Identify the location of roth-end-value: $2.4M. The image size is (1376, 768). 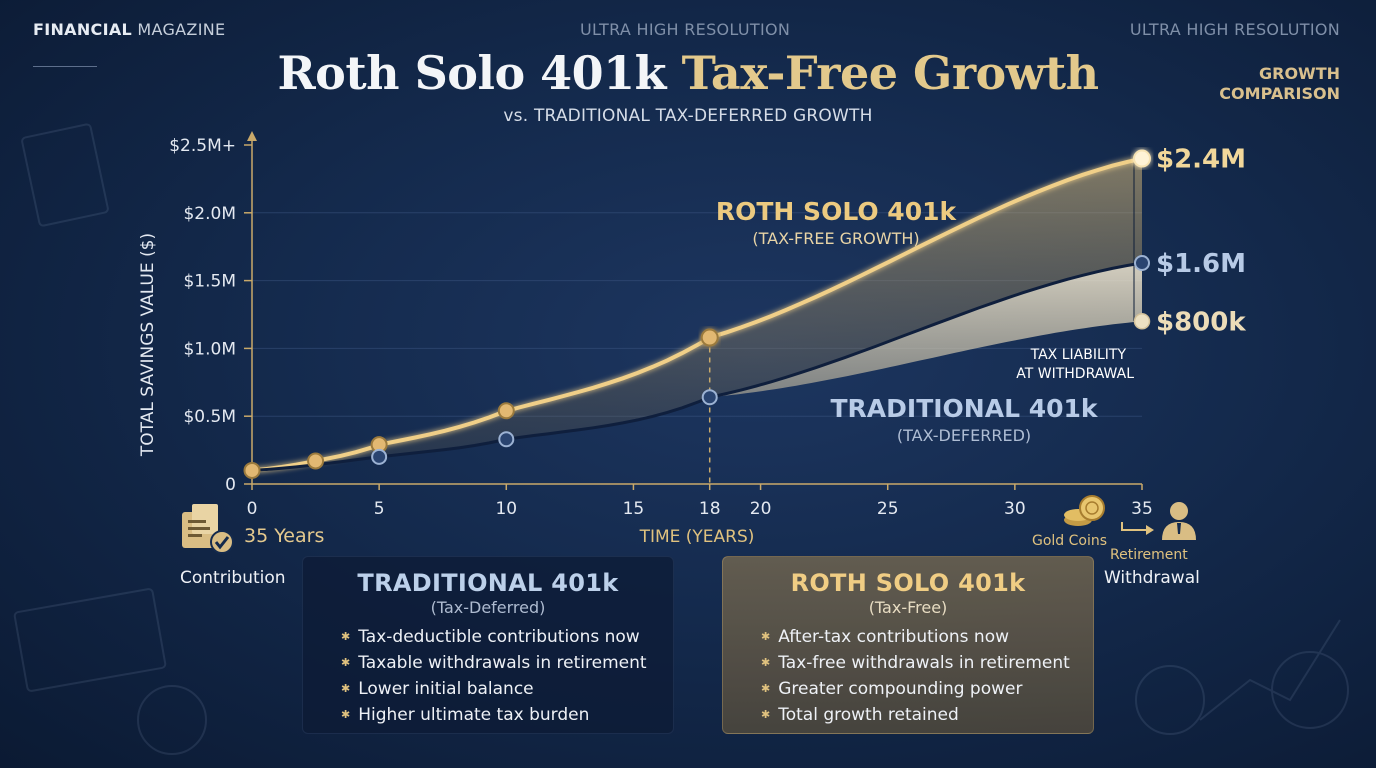
(1201, 160).